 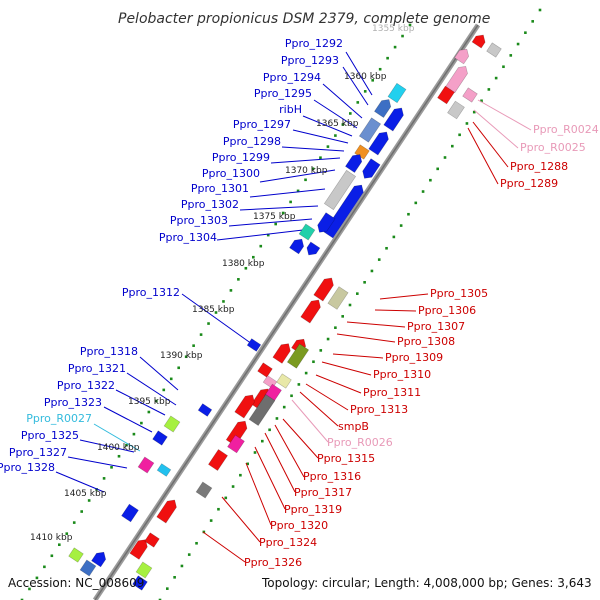 What do you see at coordinates (210, 204) in the screenshot?
I see `gene-label-ppro_1302: Ppro_1302` at bounding box center [210, 204].